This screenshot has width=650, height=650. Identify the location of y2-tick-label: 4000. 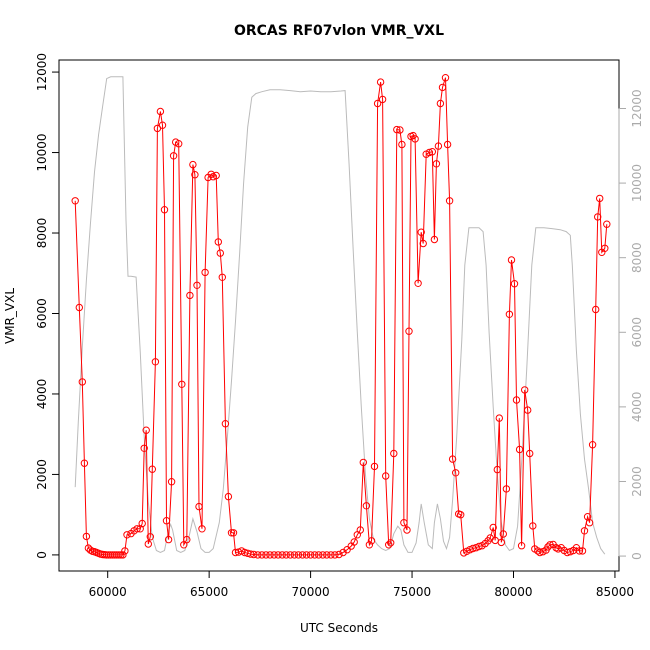
(637, 407).